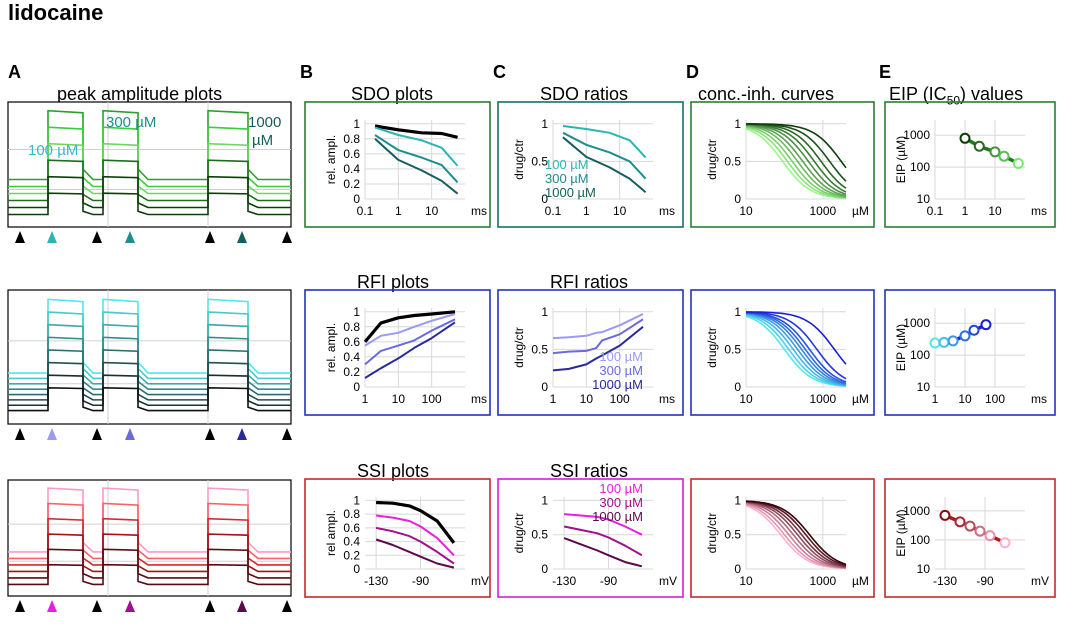  What do you see at coordinates (945, 581) in the screenshot?
I see `ssi_eip-xtick: -130` at bounding box center [945, 581].